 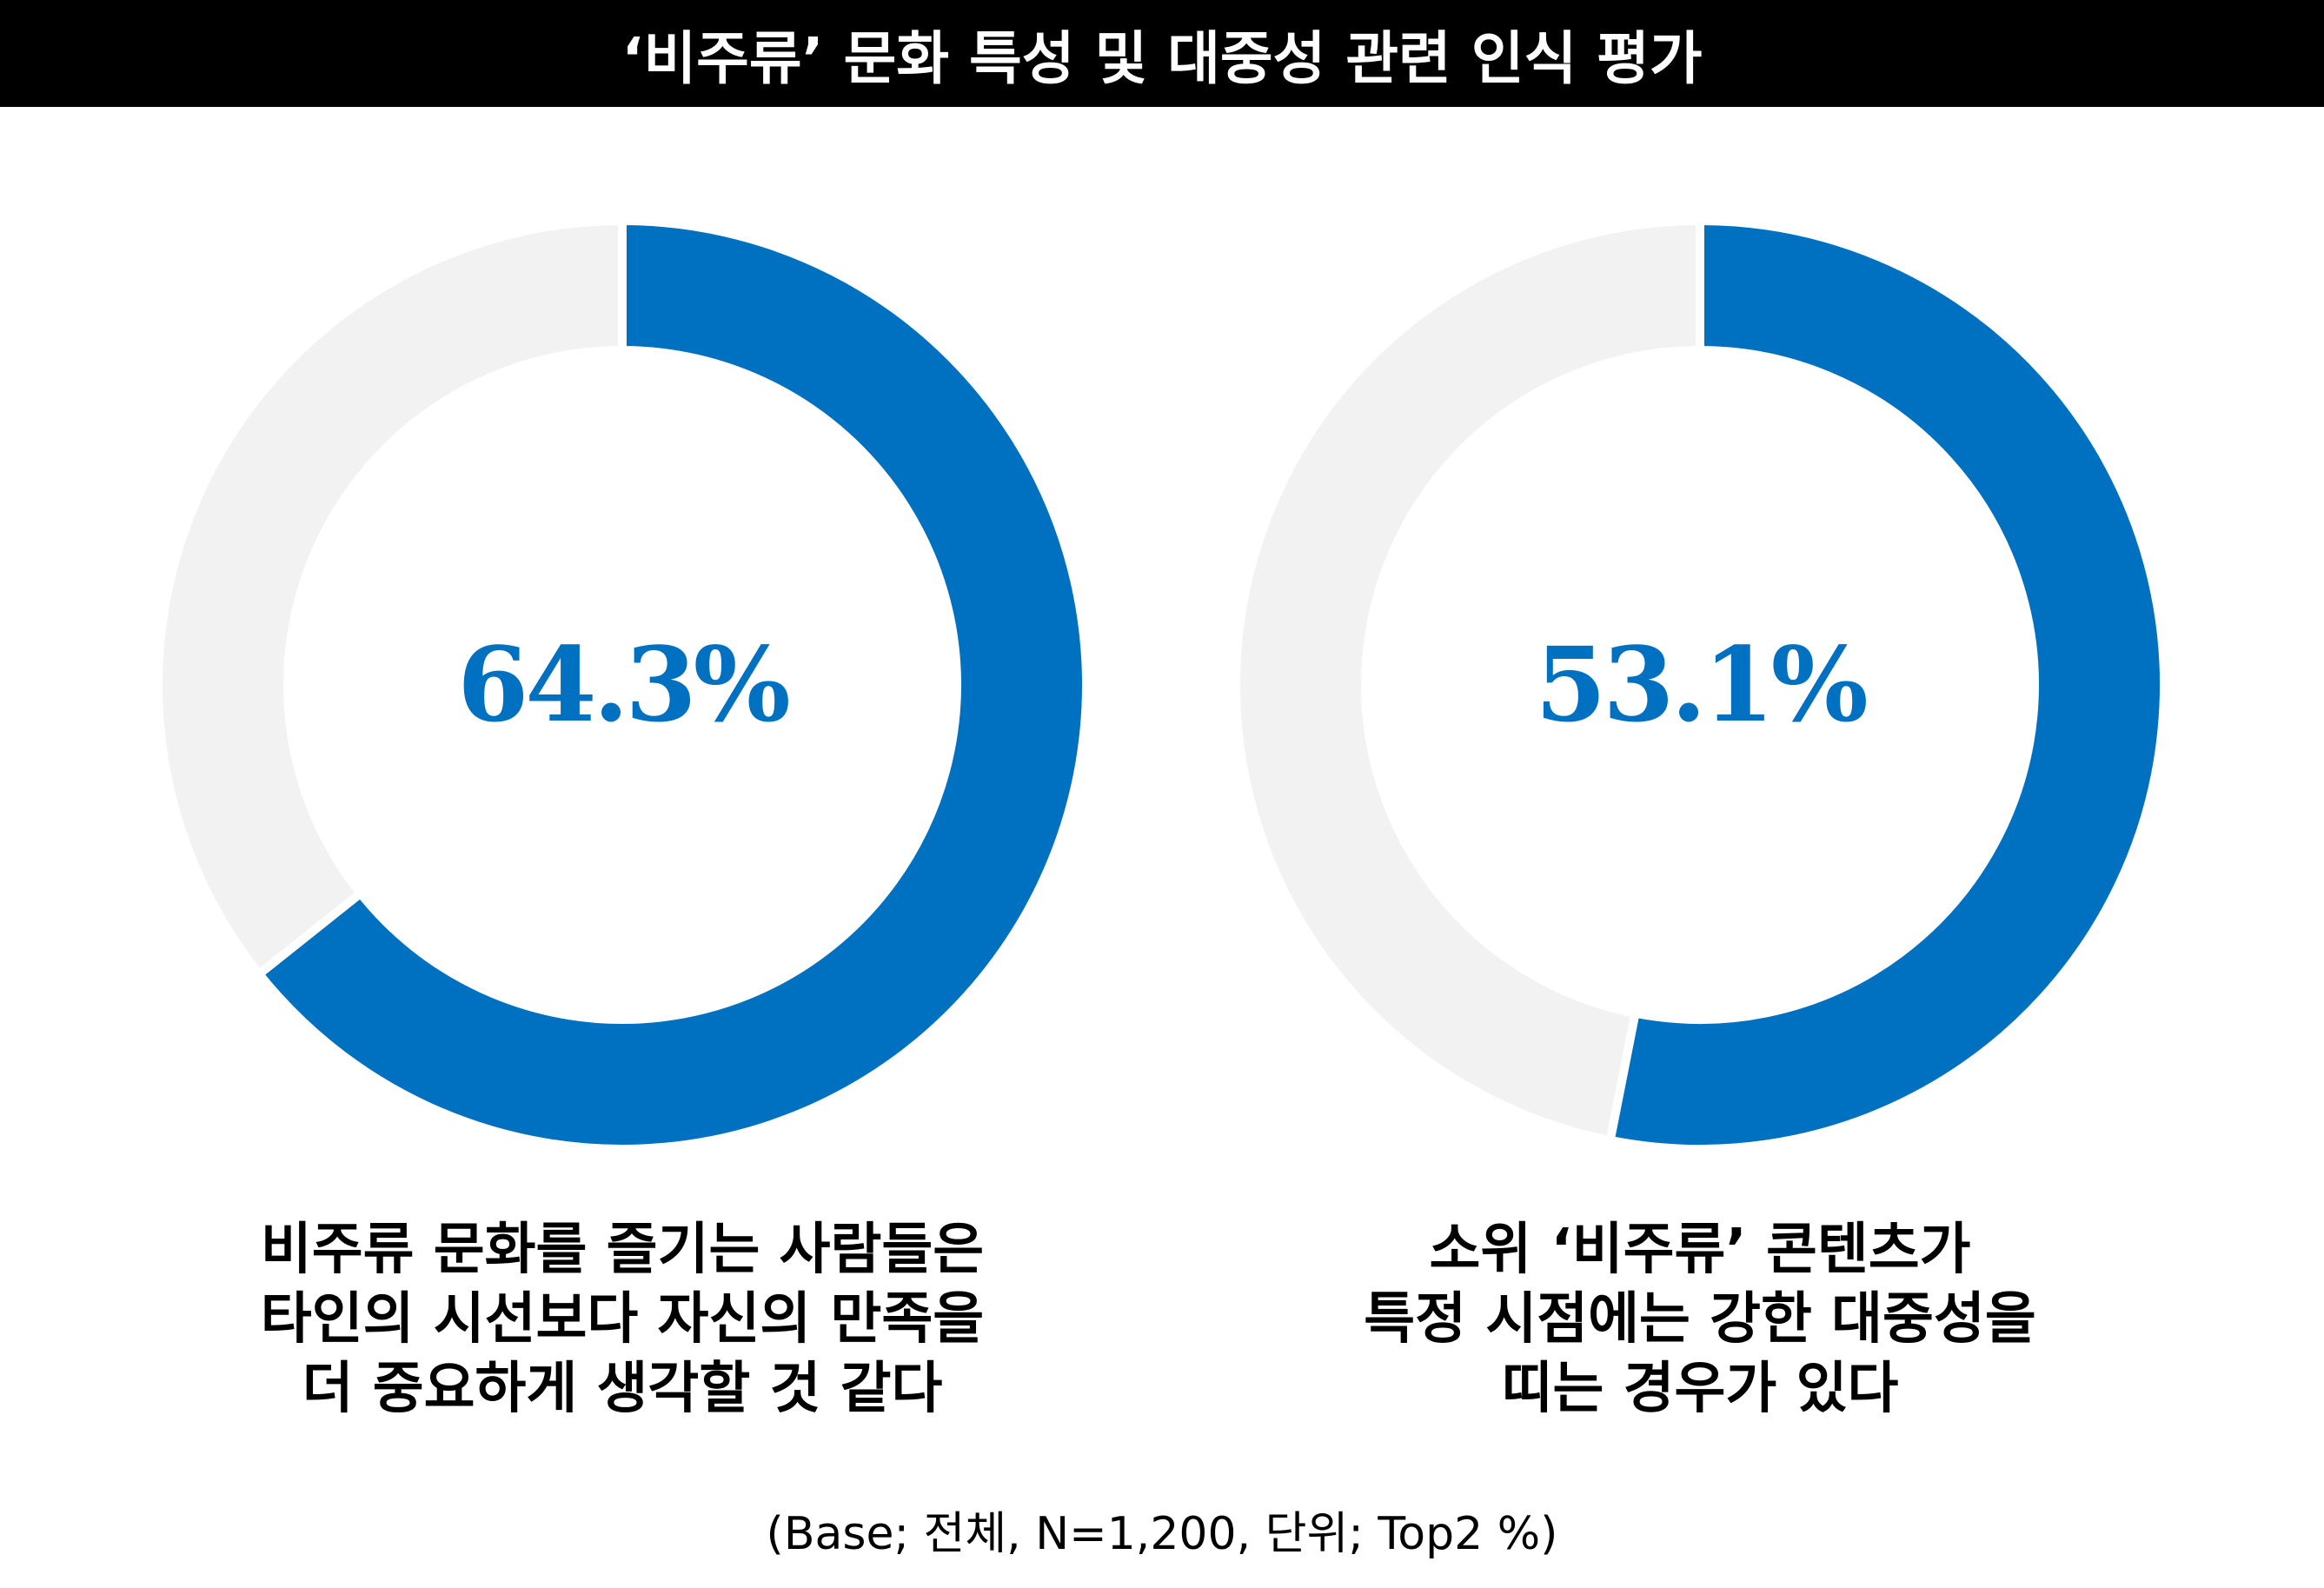 What do you see at coordinates (623, 1389) in the screenshot?
I see `caption-line: 더 중요하게 생각할 것 같다` at bounding box center [623, 1389].